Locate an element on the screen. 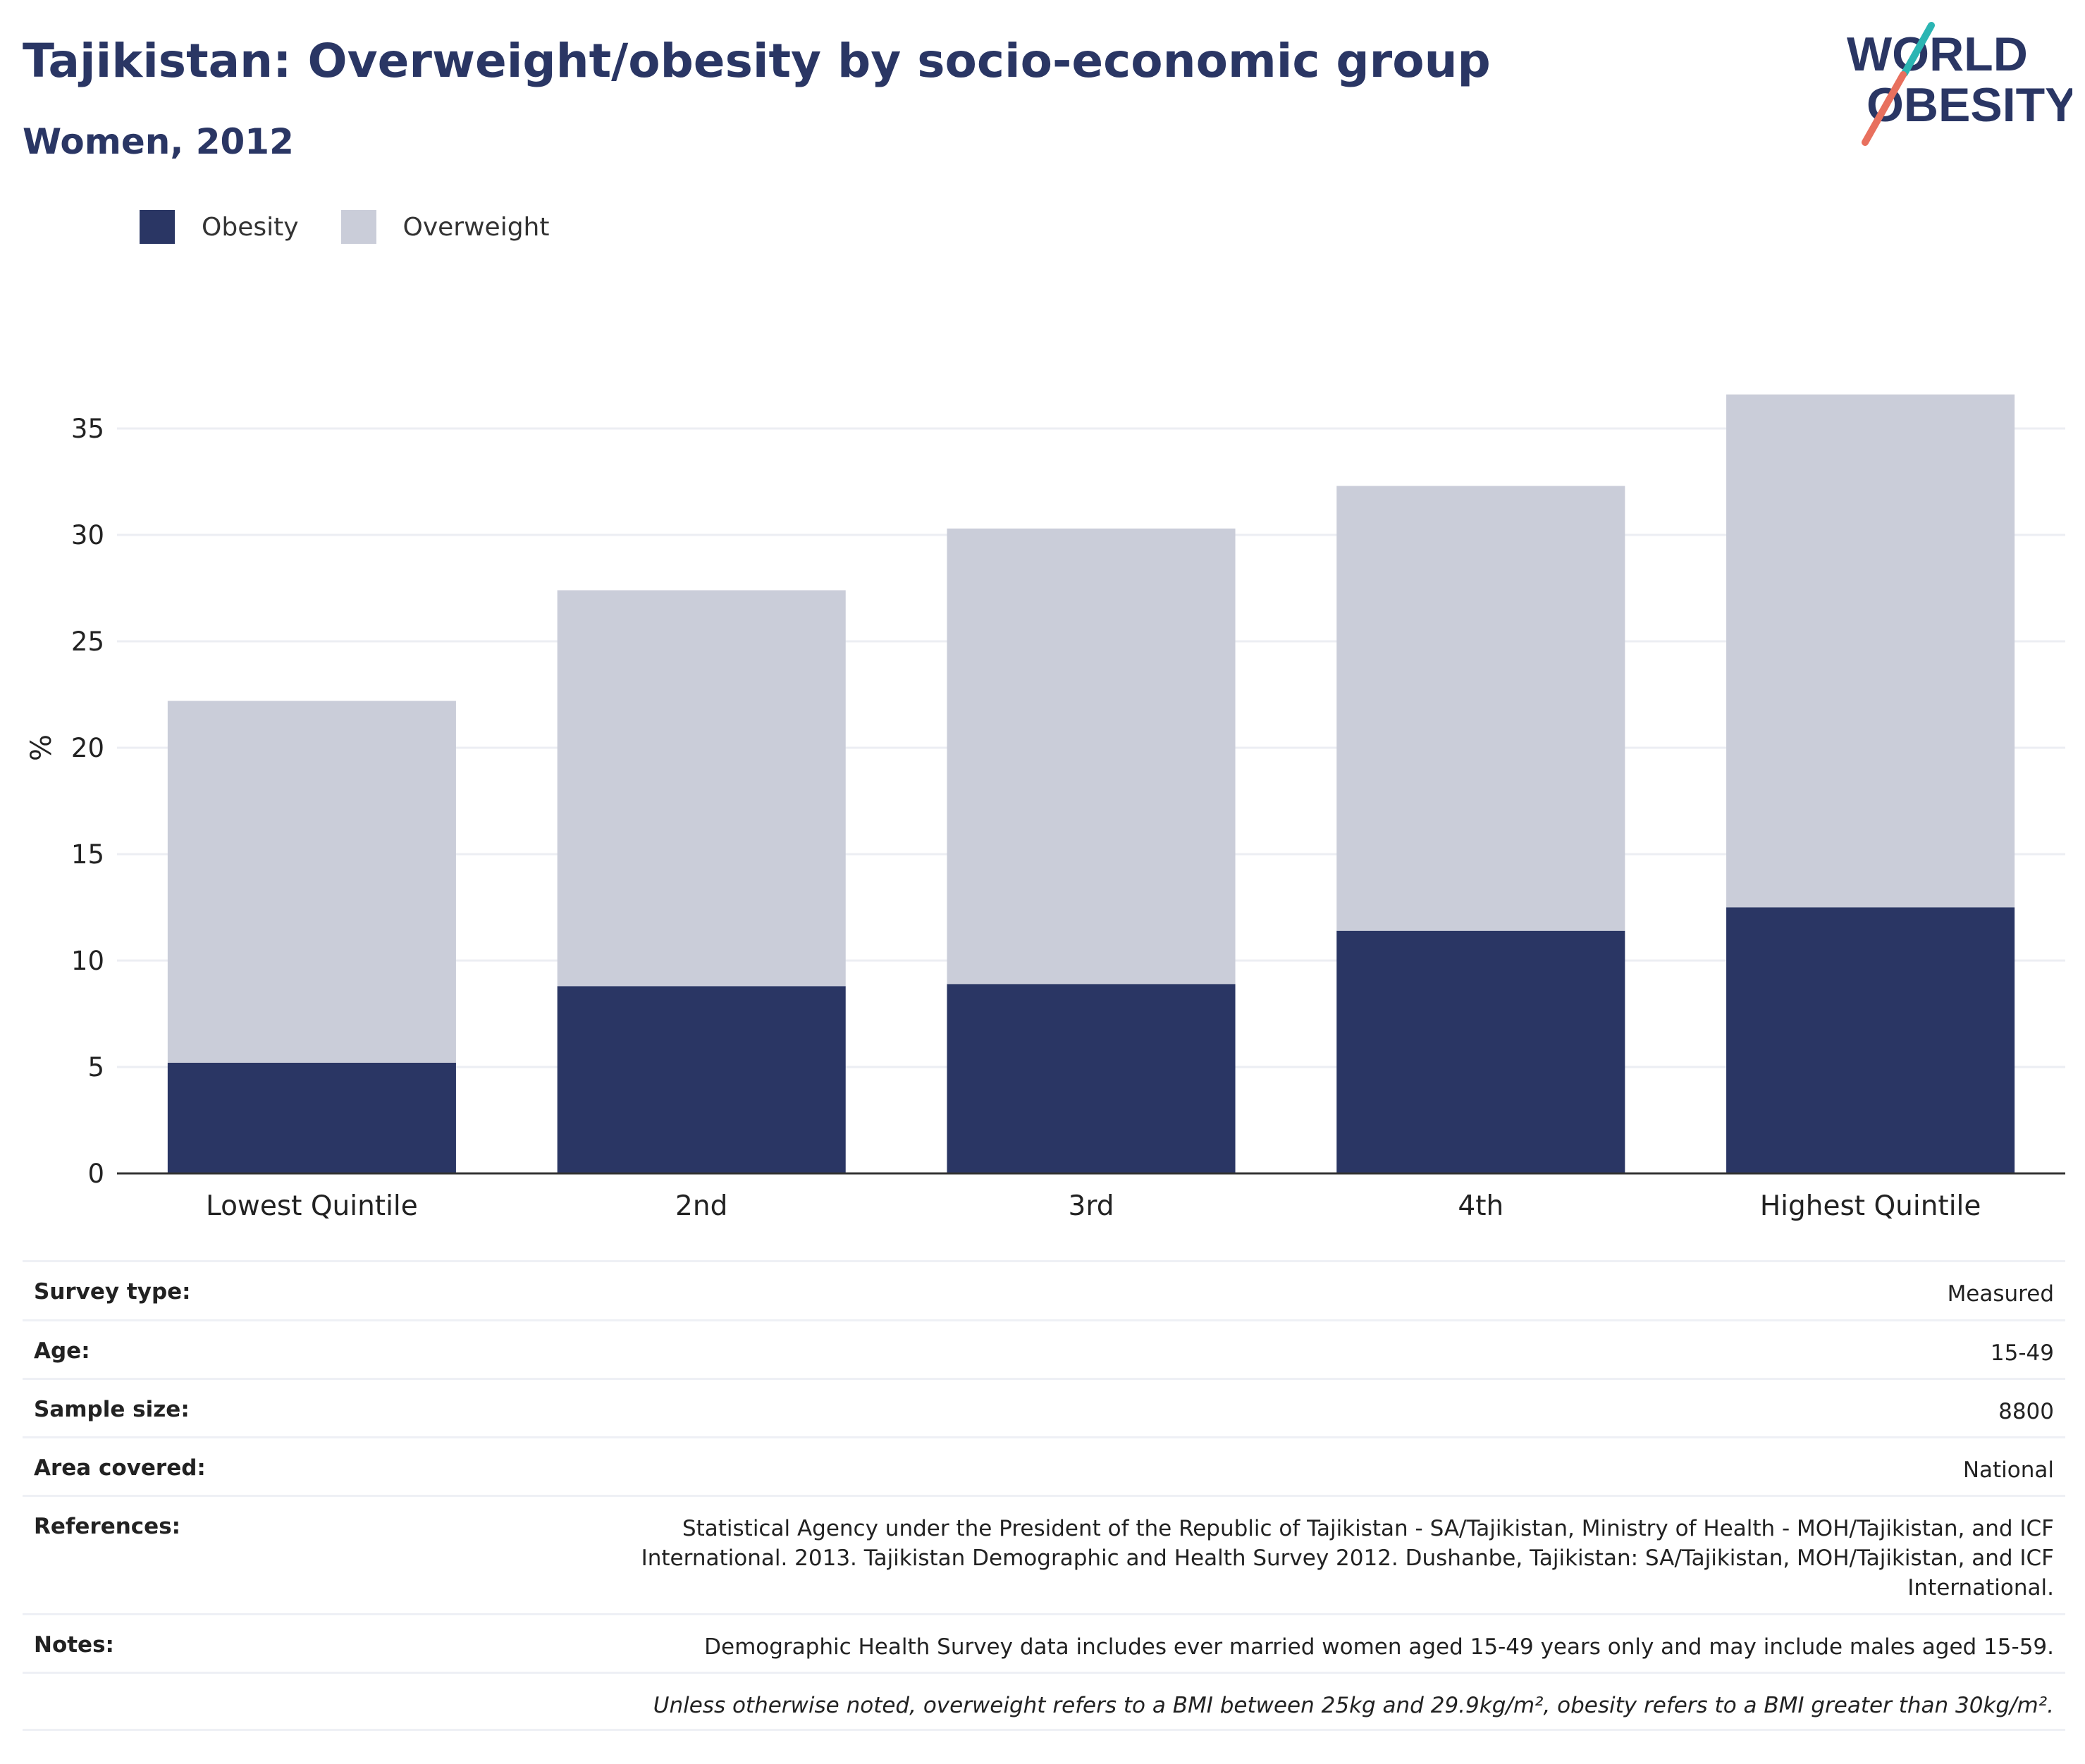  logo-word-obesity: OBESITY is located at coordinates (1969, 105).